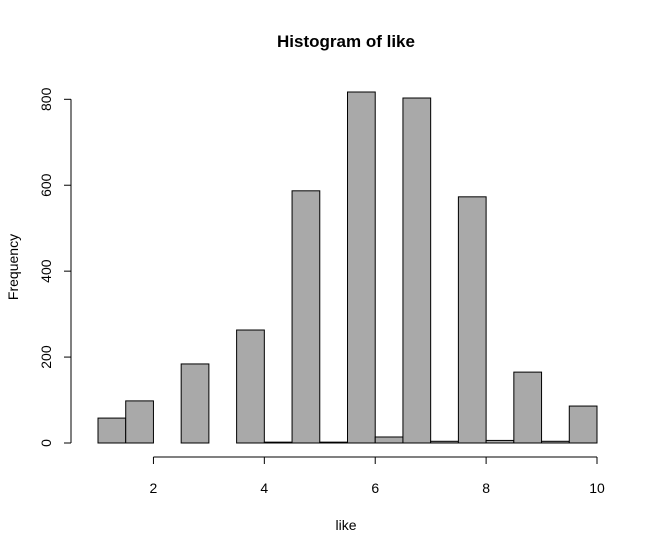 The image size is (657, 555). I want to click on y-tick-label-3: 600, so click(46, 185).